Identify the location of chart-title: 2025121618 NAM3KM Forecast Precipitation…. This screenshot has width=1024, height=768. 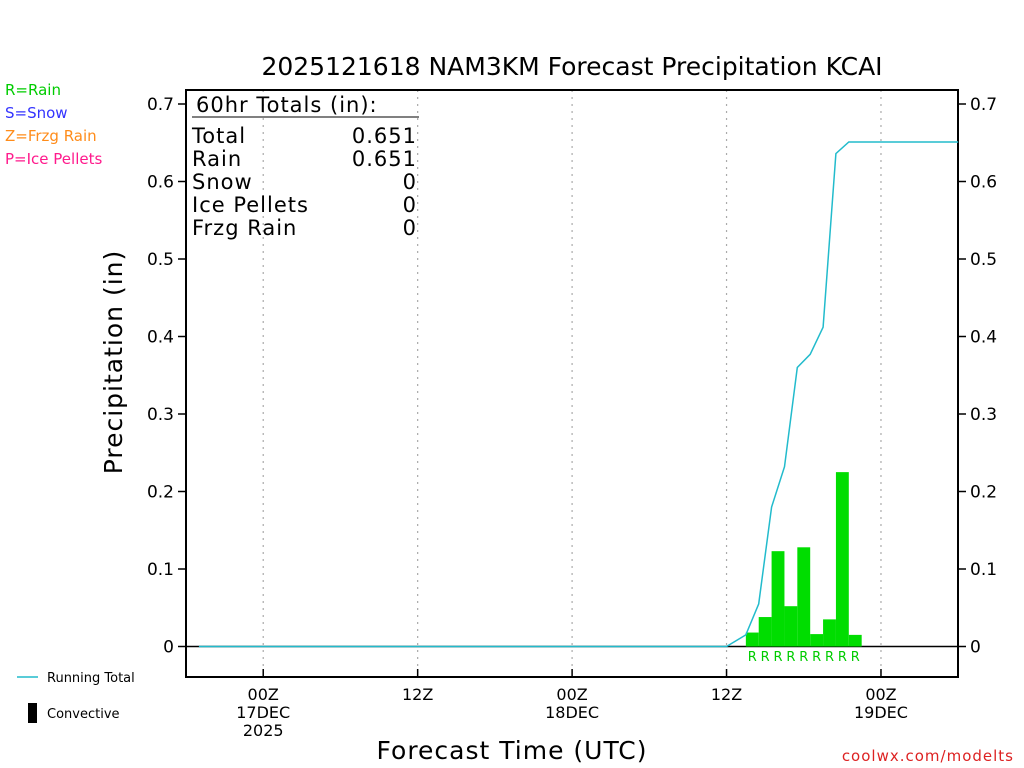
(571, 66).